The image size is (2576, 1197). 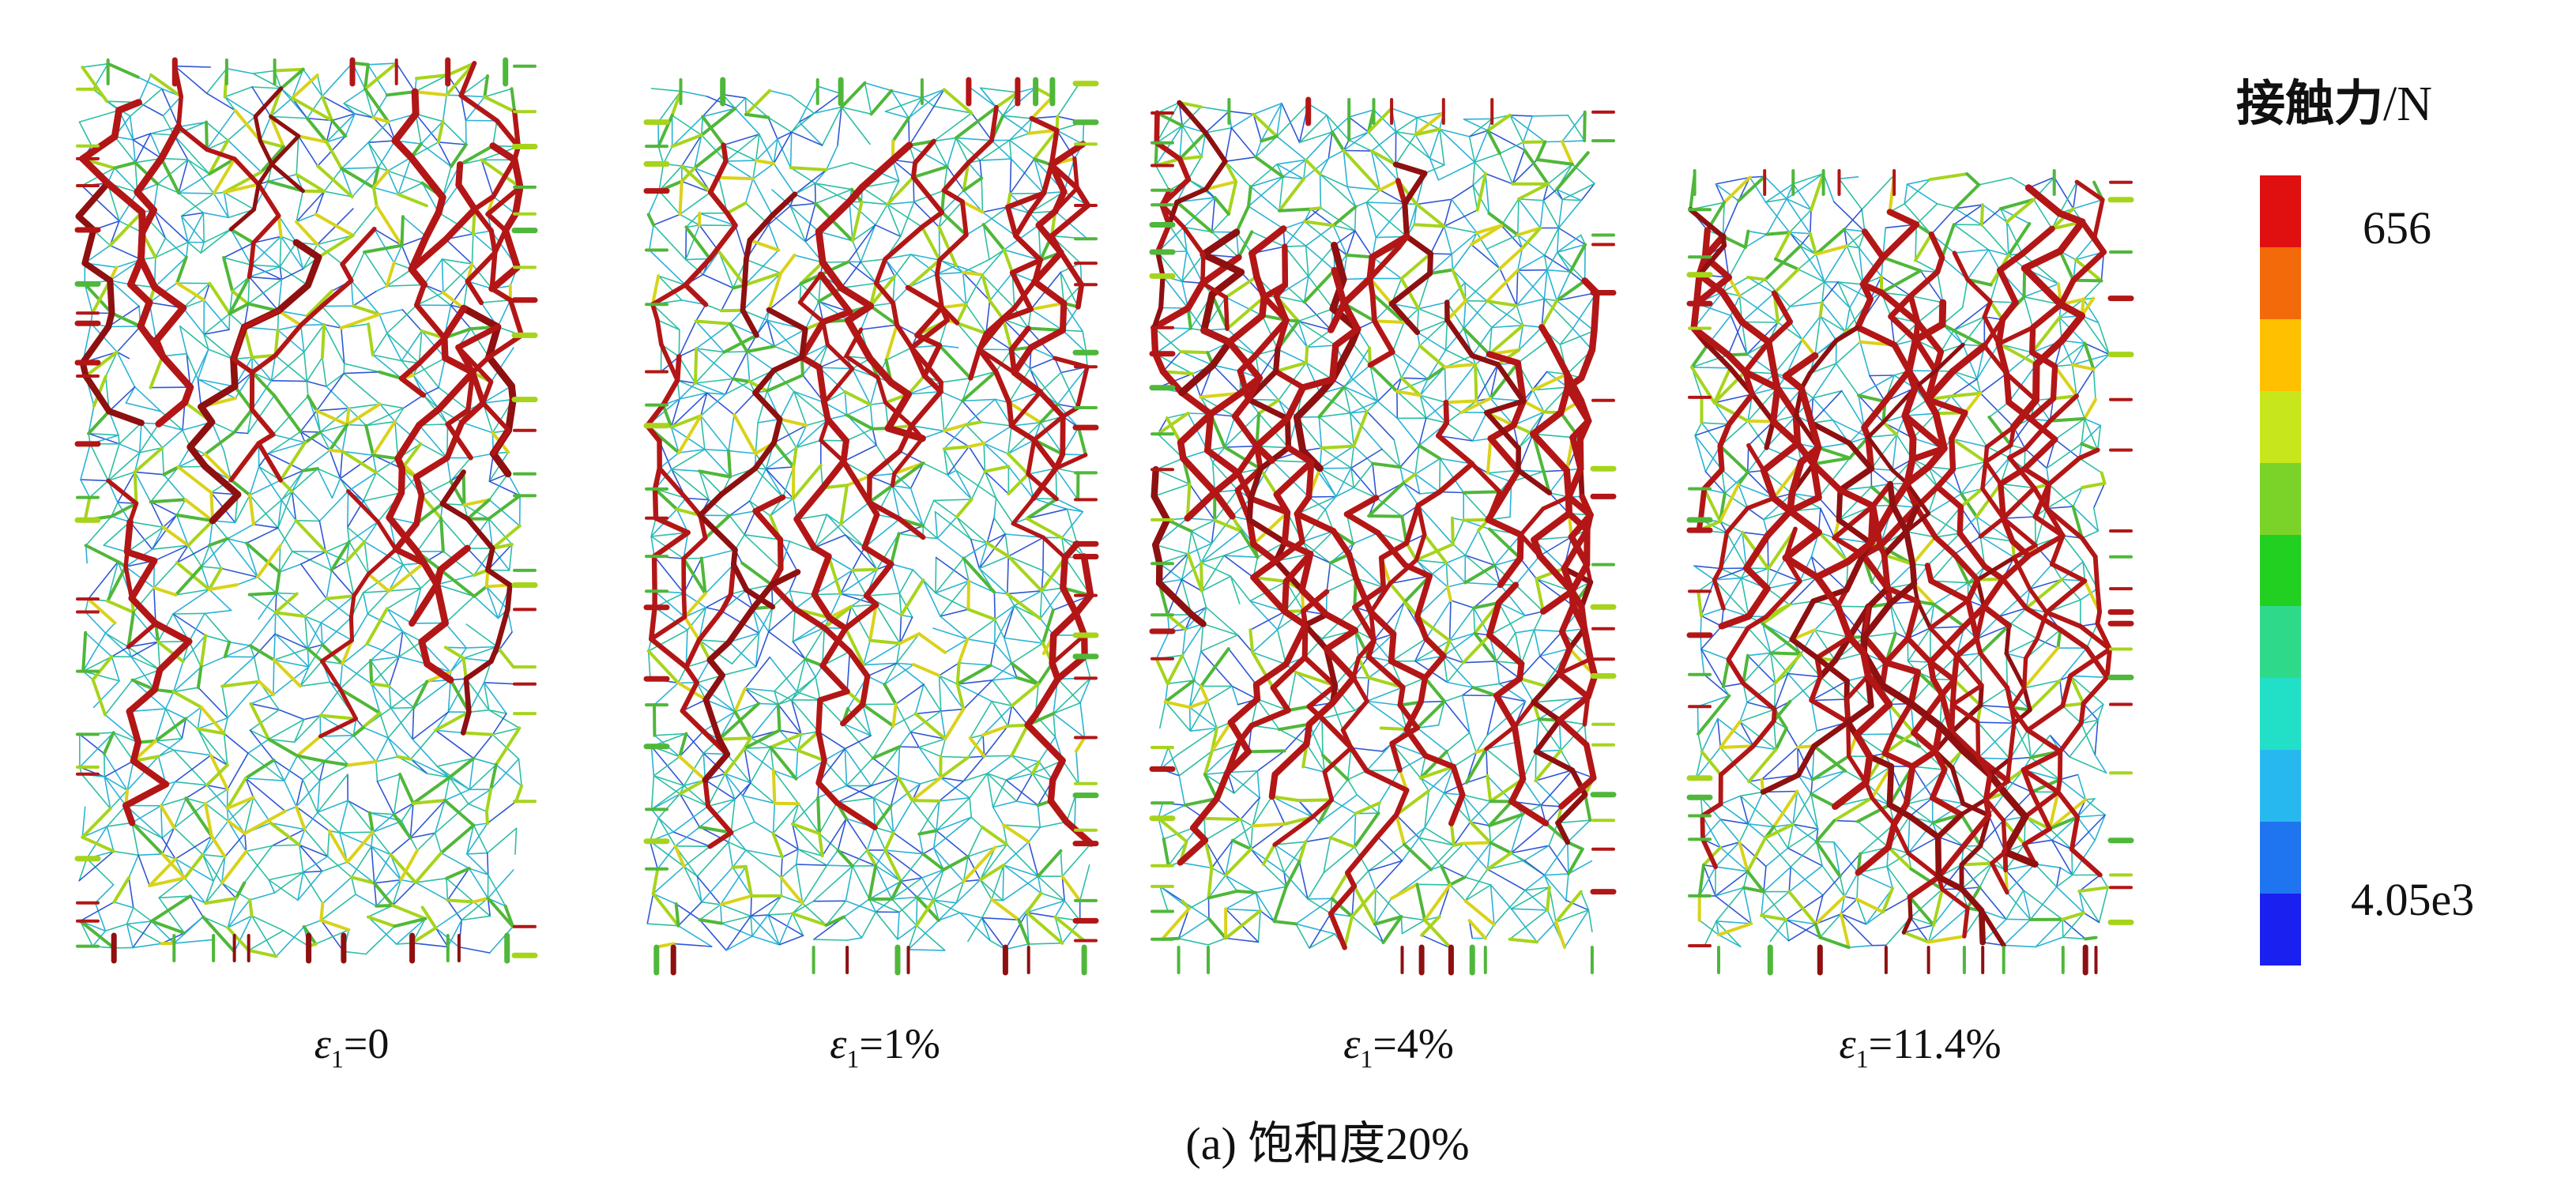 I want to click on strain-label-2: ε1=4%, so click(x=1399, y=1051).